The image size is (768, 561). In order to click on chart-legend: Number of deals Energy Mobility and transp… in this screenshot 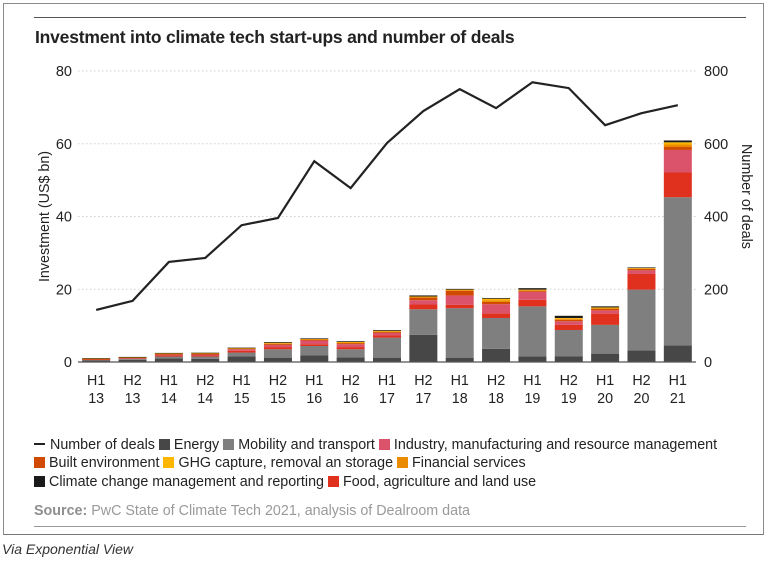, I will do `click(377, 463)`.